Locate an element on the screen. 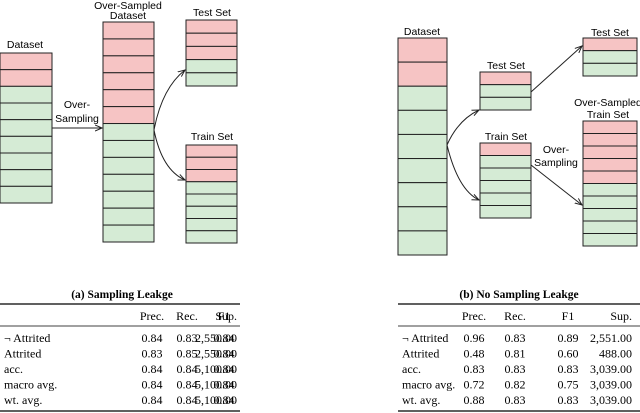 This screenshot has width=640, height=413. table-cell: 0.81 is located at coordinates (515, 354).